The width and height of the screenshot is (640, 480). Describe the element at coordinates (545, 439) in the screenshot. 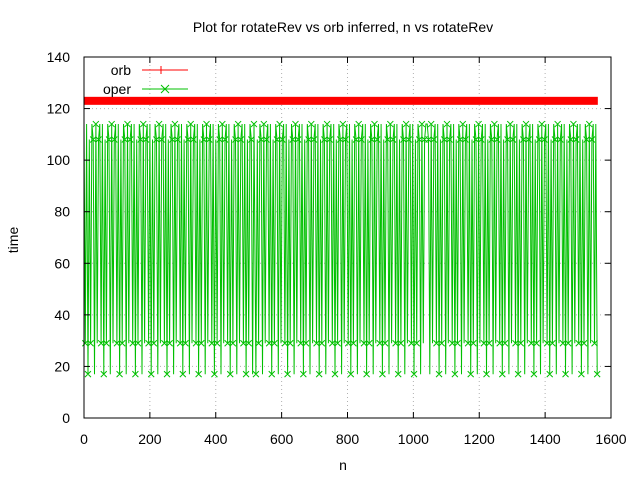

I see `x-tick-label: 1400` at that location.